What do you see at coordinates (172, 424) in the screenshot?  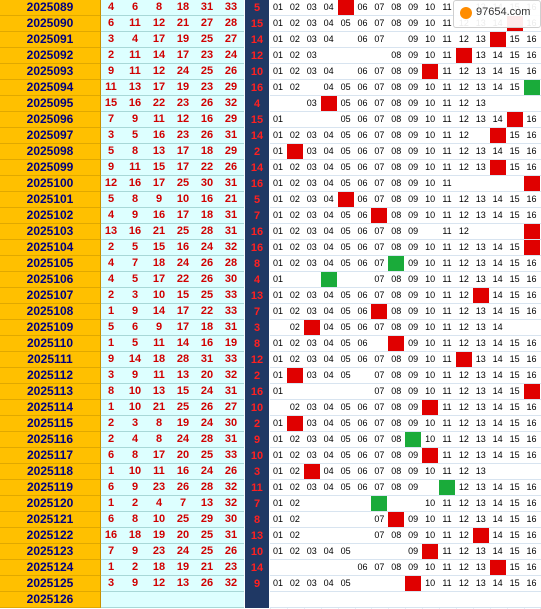 I see `red-balls-group: 2 3 8 19 24 30` at bounding box center [172, 424].